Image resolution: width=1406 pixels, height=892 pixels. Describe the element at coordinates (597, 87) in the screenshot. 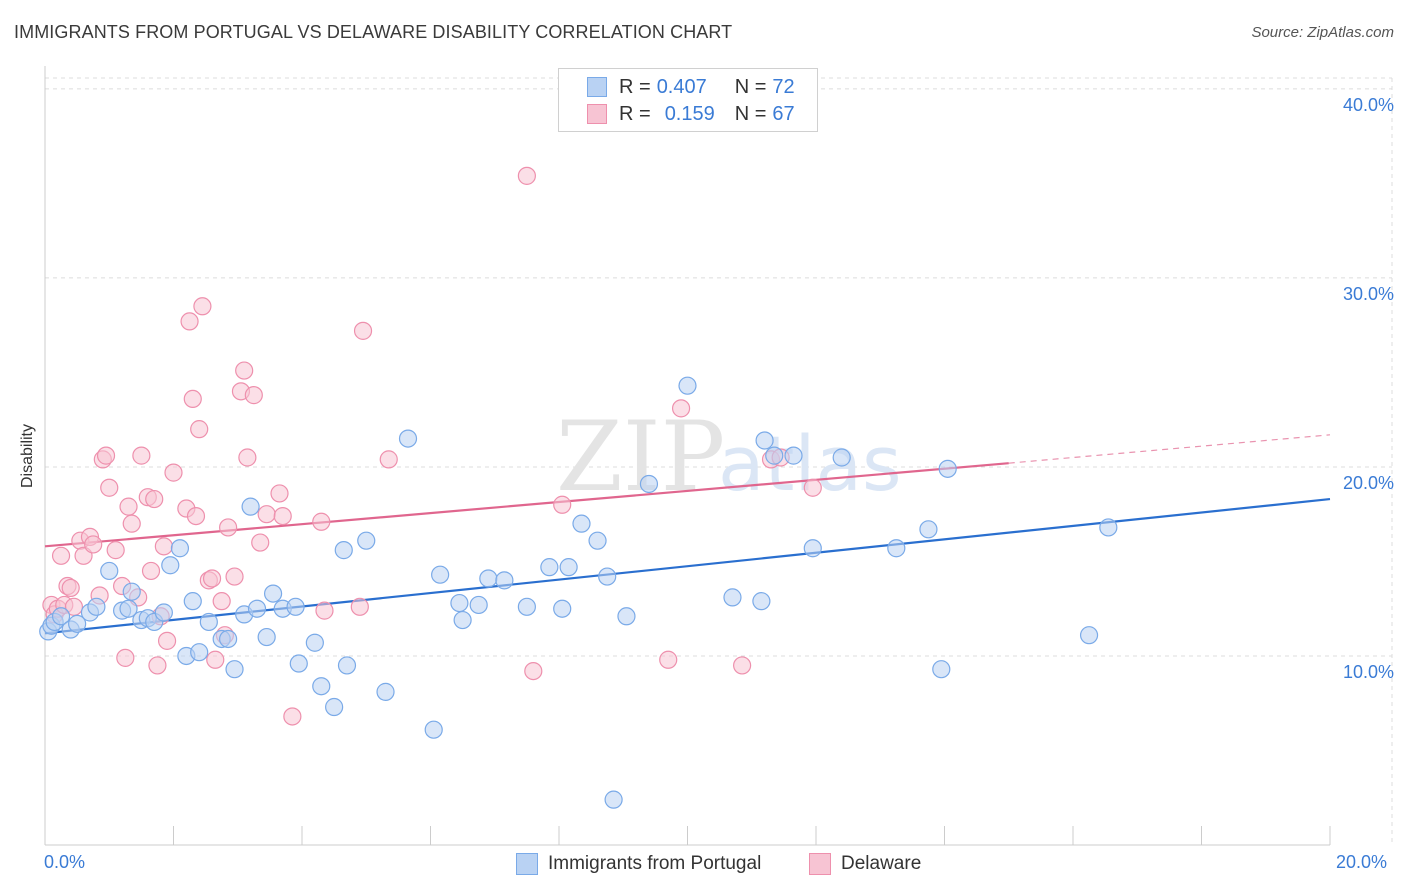

I see `legend-swatch-portugal` at that location.